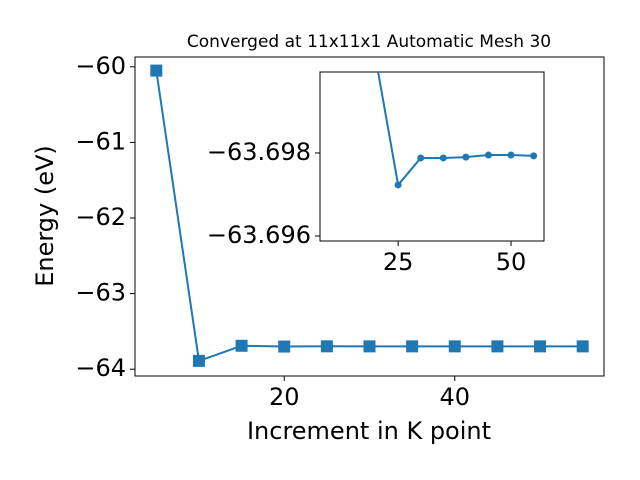 This screenshot has width=640, height=480. I want to click on x-tick-label: 40, so click(454, 397).